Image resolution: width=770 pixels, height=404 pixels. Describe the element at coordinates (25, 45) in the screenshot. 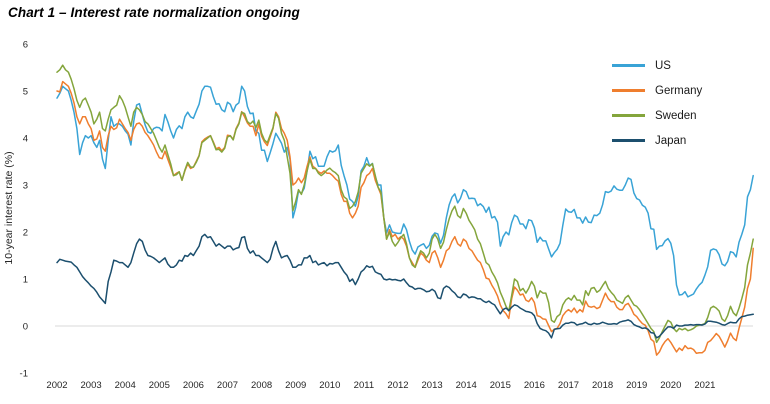

I see `y-tick-label: 6` at that location.